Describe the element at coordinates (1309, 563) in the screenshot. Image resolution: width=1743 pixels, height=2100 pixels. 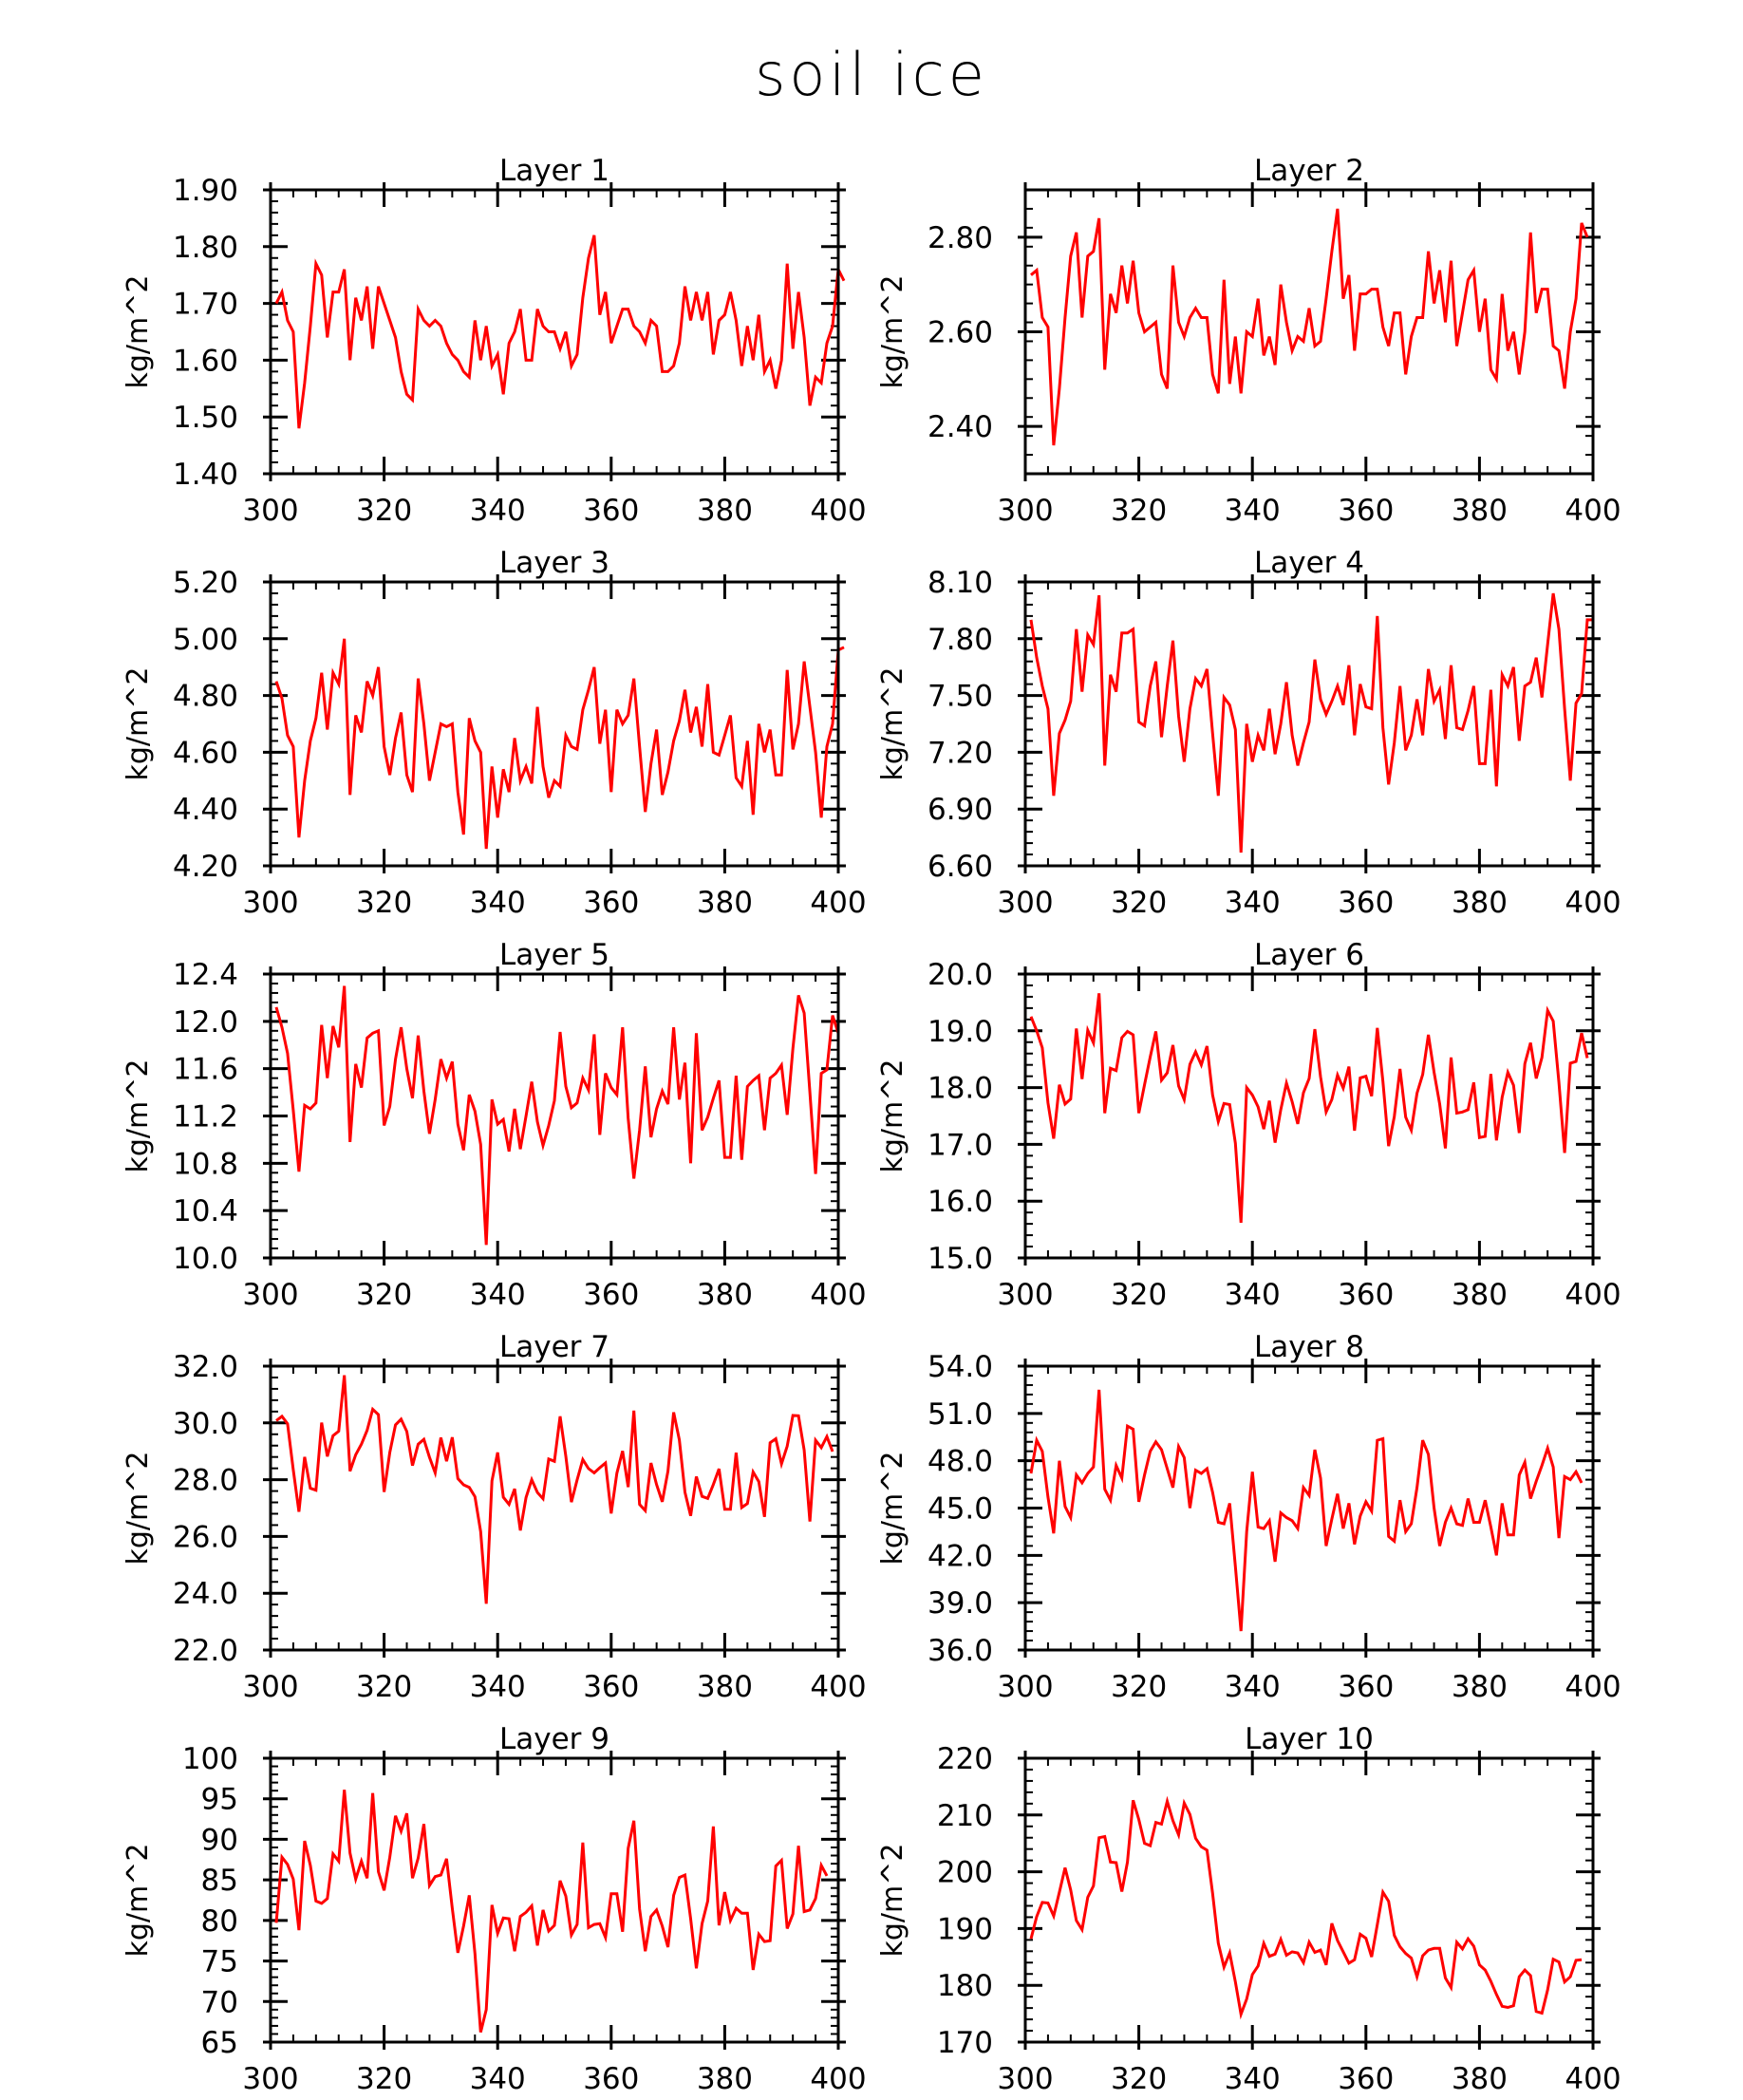
I see `subplot-title: Layer 4` at that location.